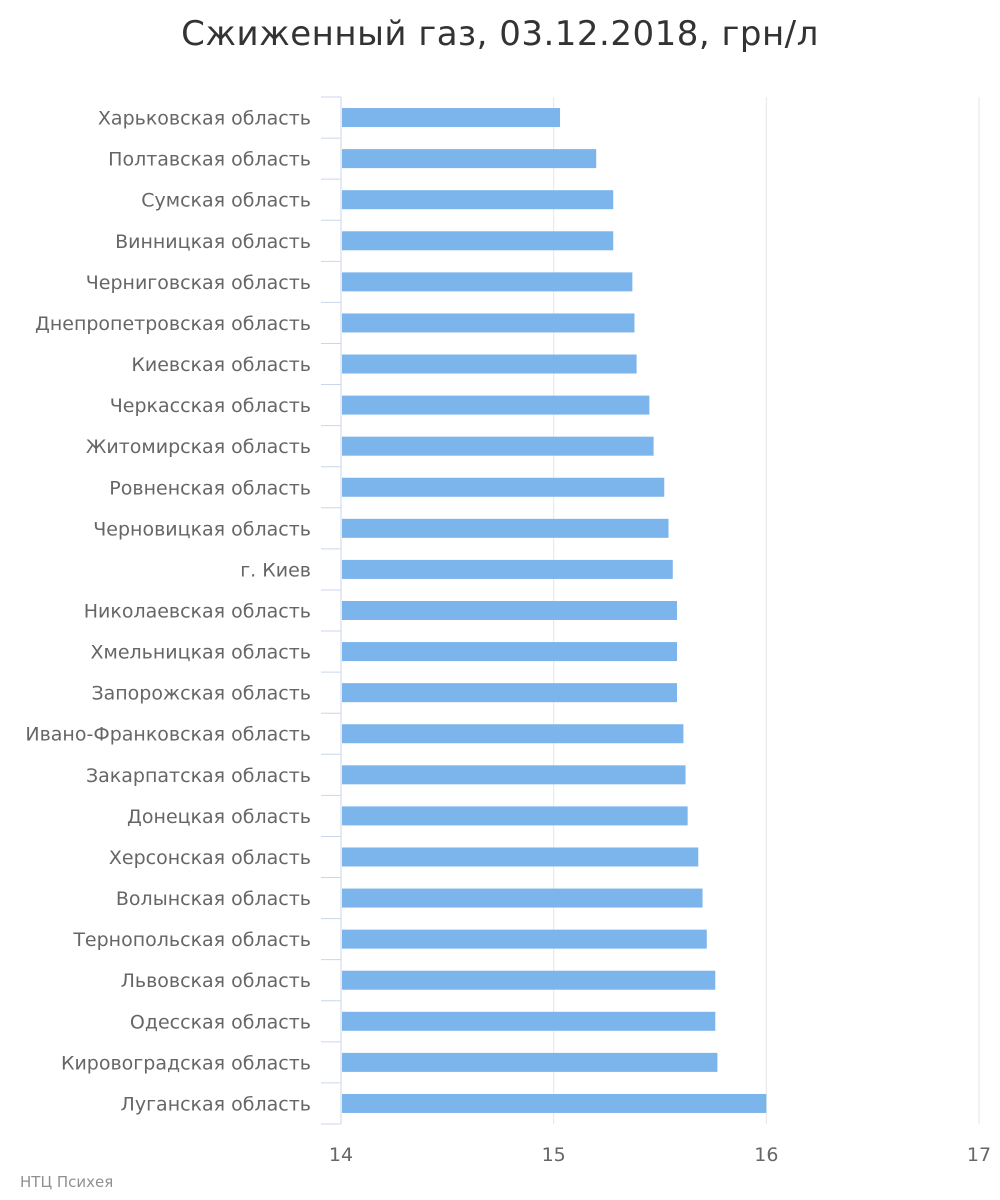  Describe the element at coordinates (766, 1155) in the screenshot. I see `x-tick-label: 16` at that location.